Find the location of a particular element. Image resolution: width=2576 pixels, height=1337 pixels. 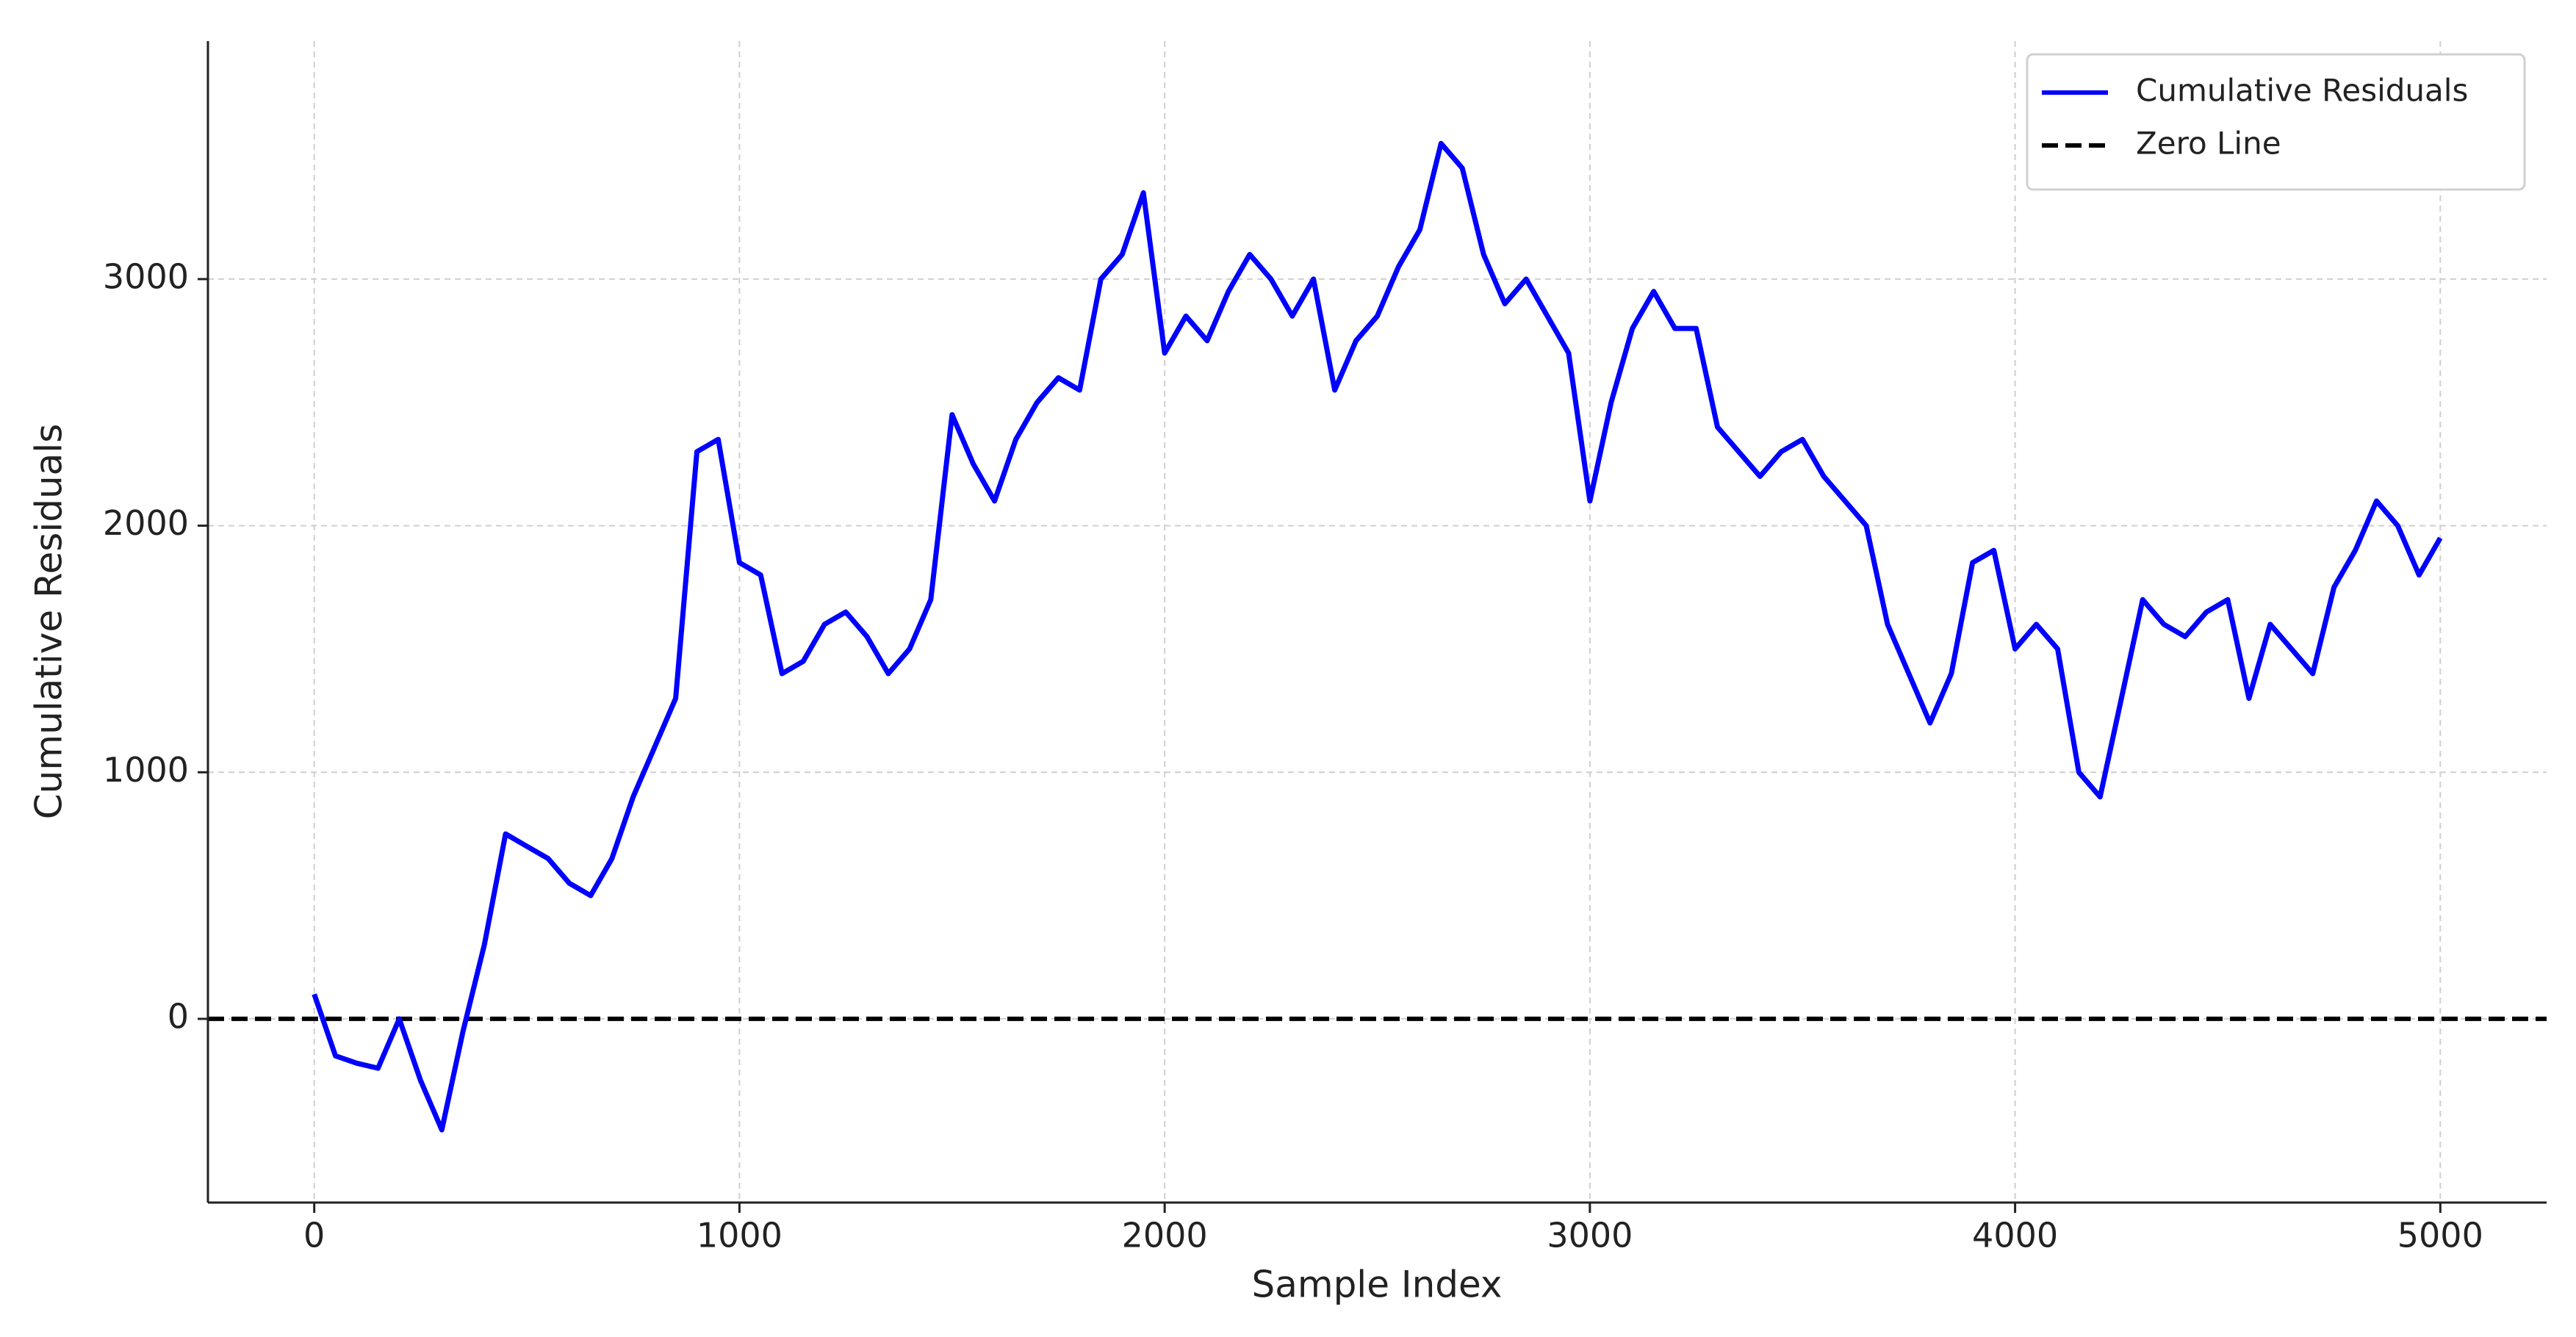

y-tick-label: 0 is located at coordinates (178, 1016).